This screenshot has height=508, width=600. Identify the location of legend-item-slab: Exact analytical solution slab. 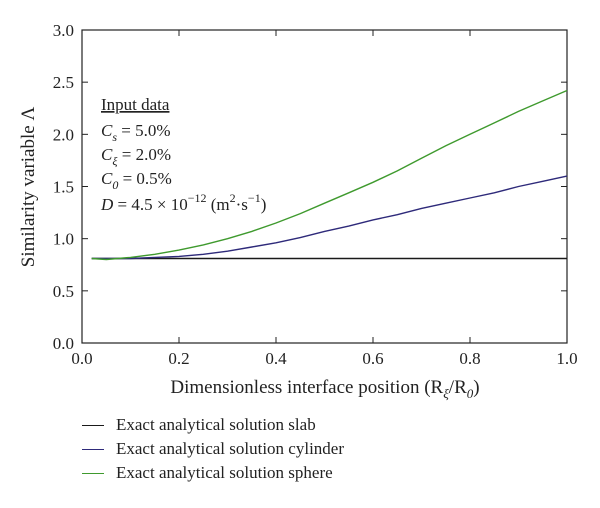
(213, 425).